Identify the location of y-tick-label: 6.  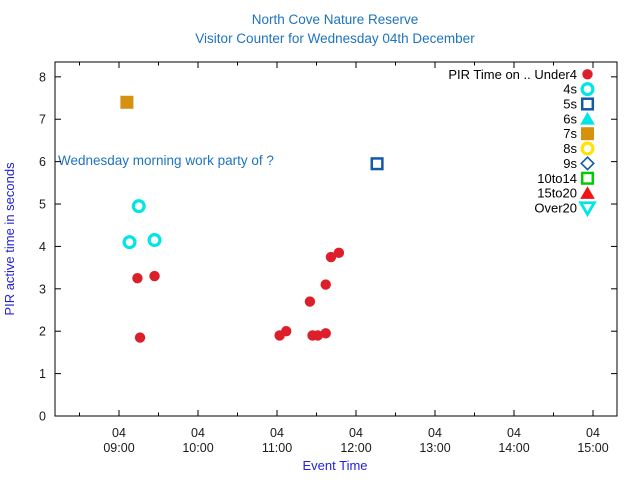
(42, 162).